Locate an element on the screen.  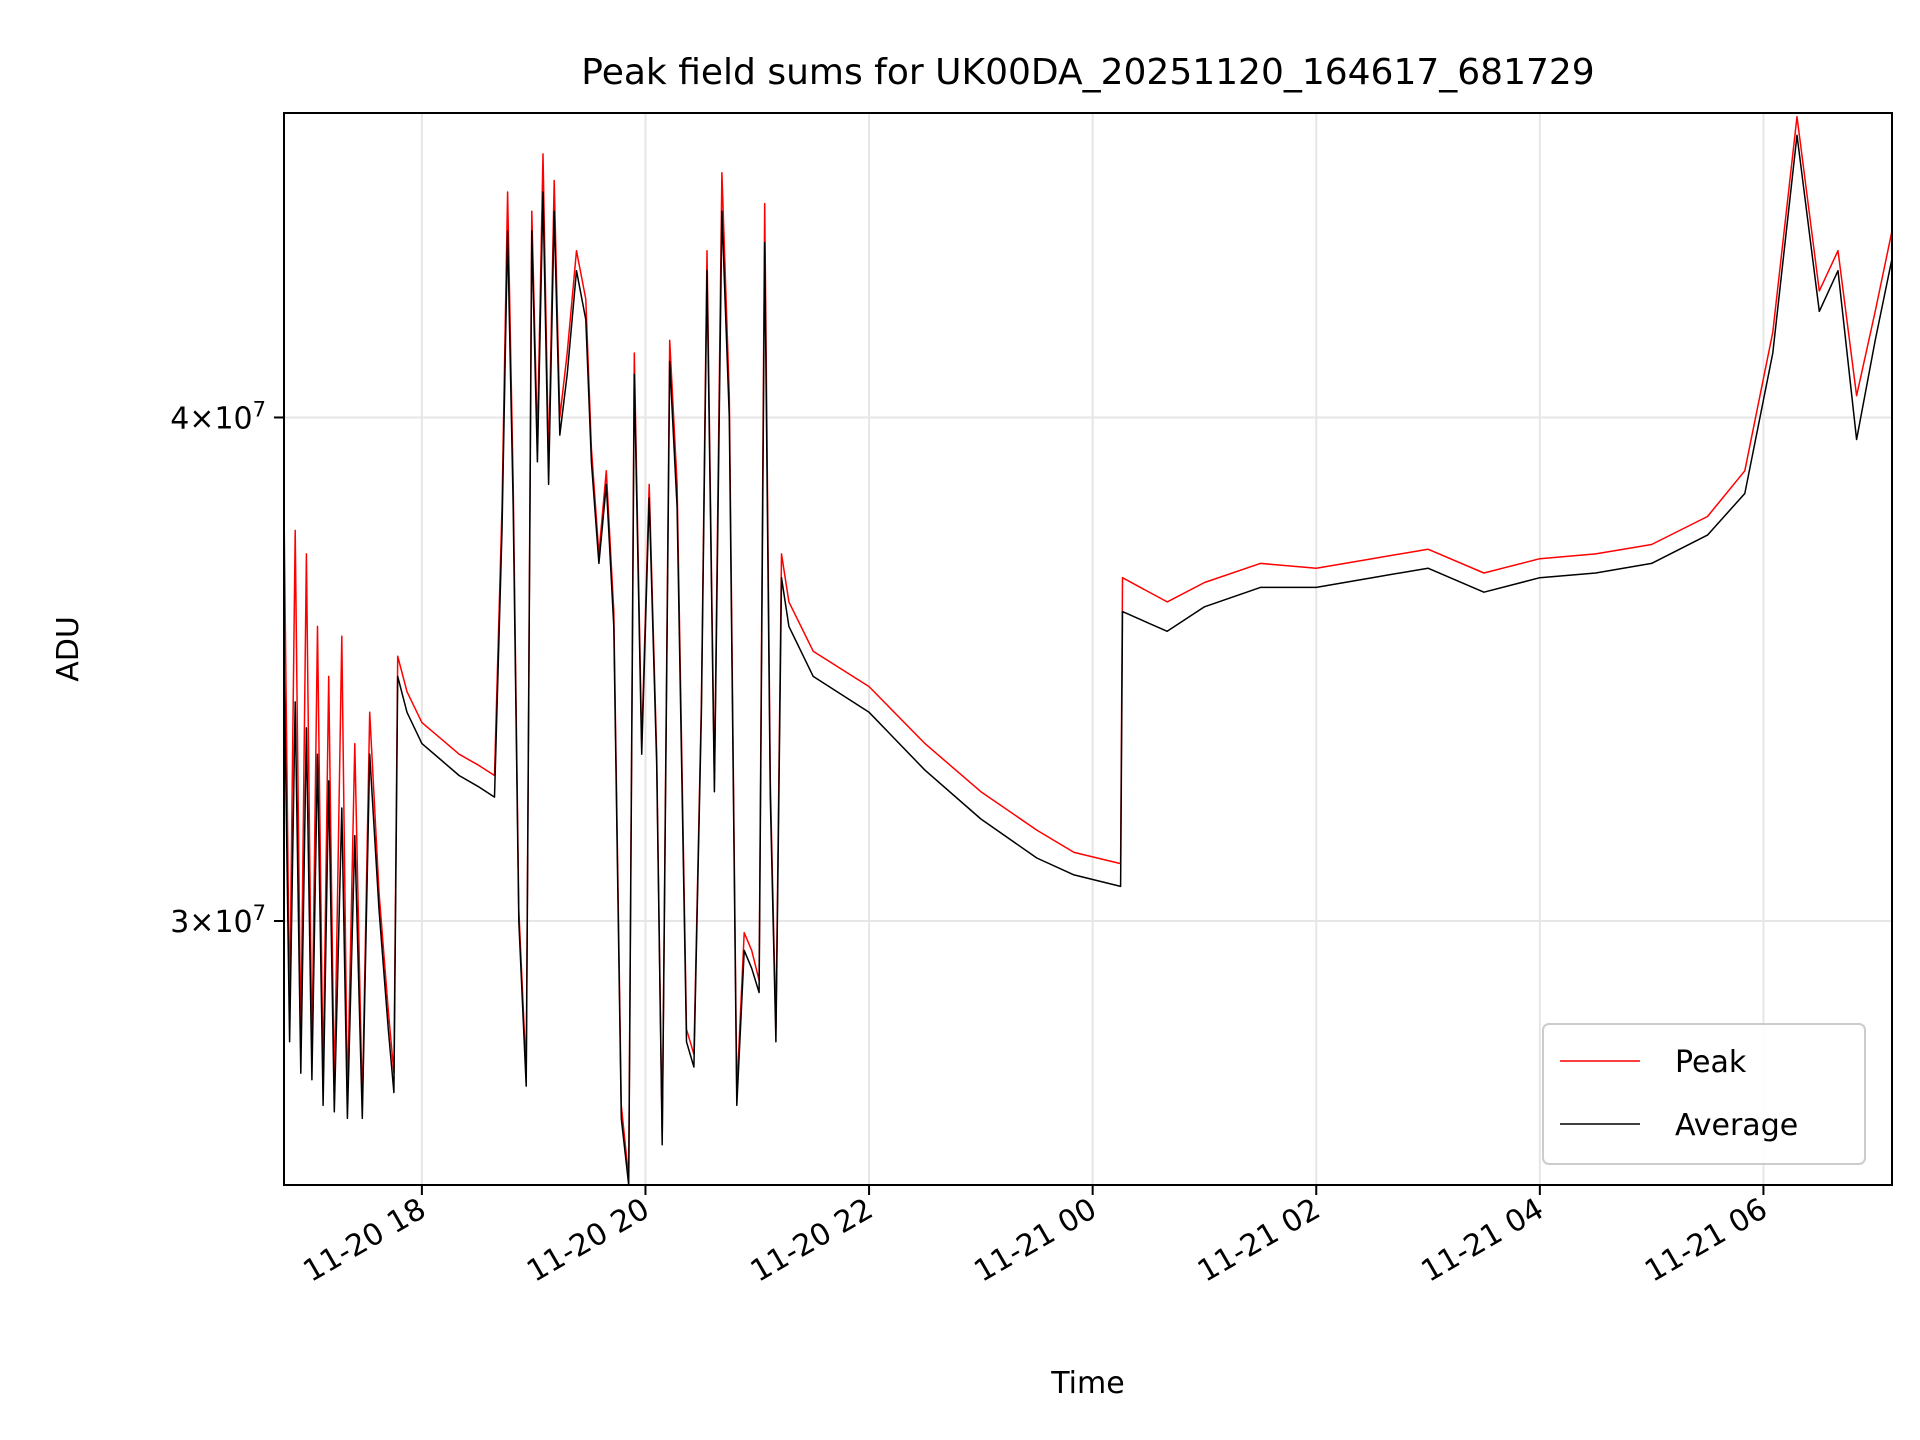
x-axis-label: Time is located at coordinates (1087, 1383).